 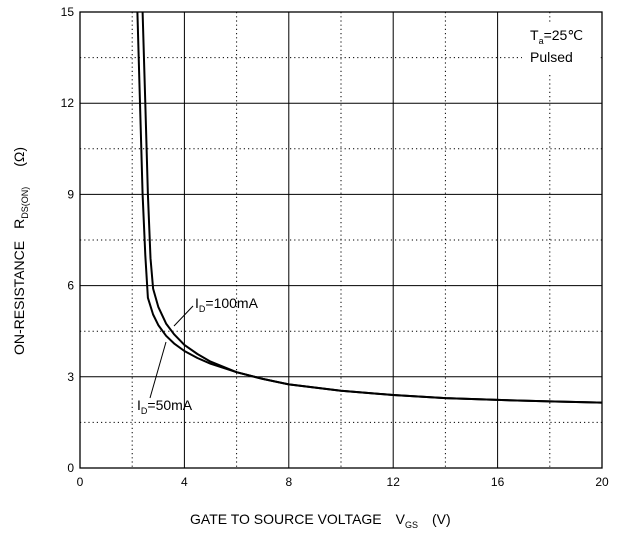 I want to click on x-tick-label: 16, so click(x=498, y=482).